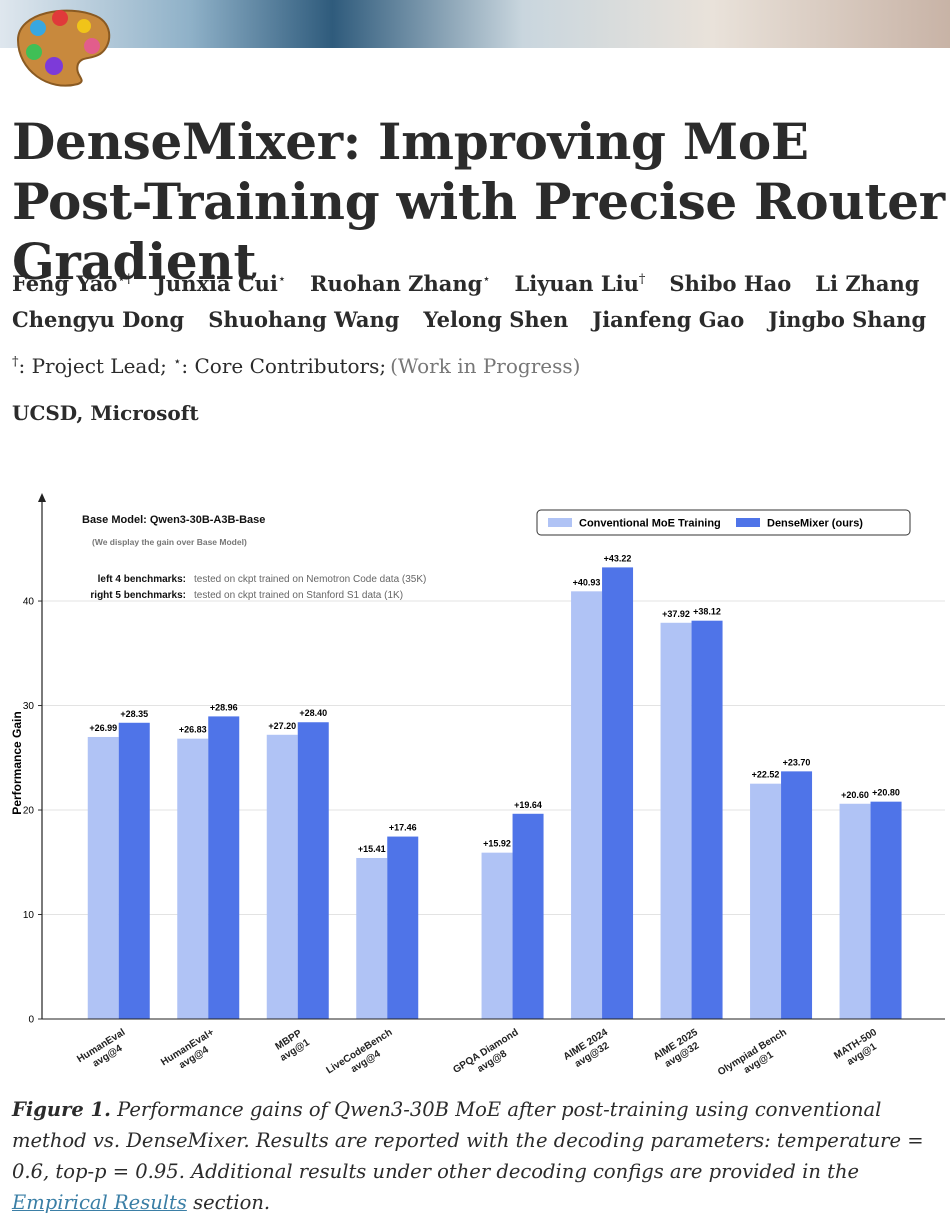 This screenshot has height=1218, width=950. I want to click on value-label: +28.35, so click(134, 714).